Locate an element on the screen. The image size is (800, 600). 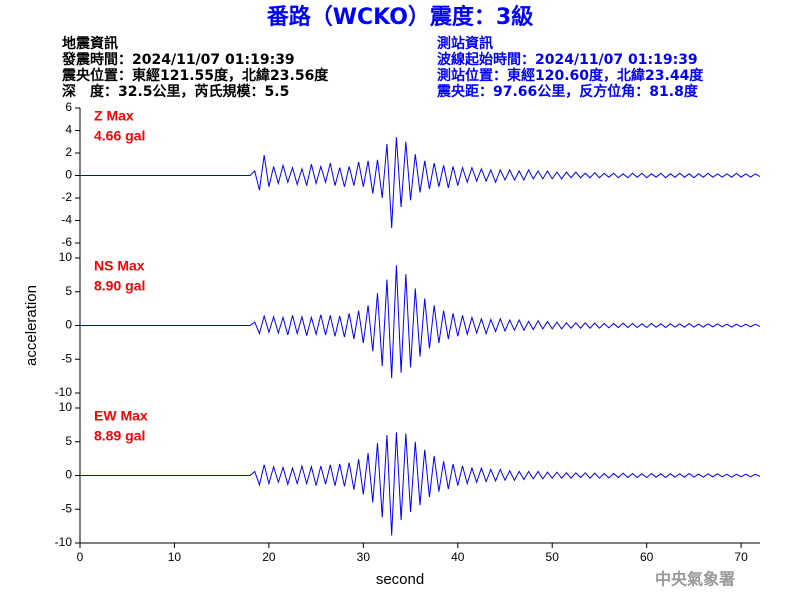
x-tick-label: 50 is located at coordinates (553, 557).